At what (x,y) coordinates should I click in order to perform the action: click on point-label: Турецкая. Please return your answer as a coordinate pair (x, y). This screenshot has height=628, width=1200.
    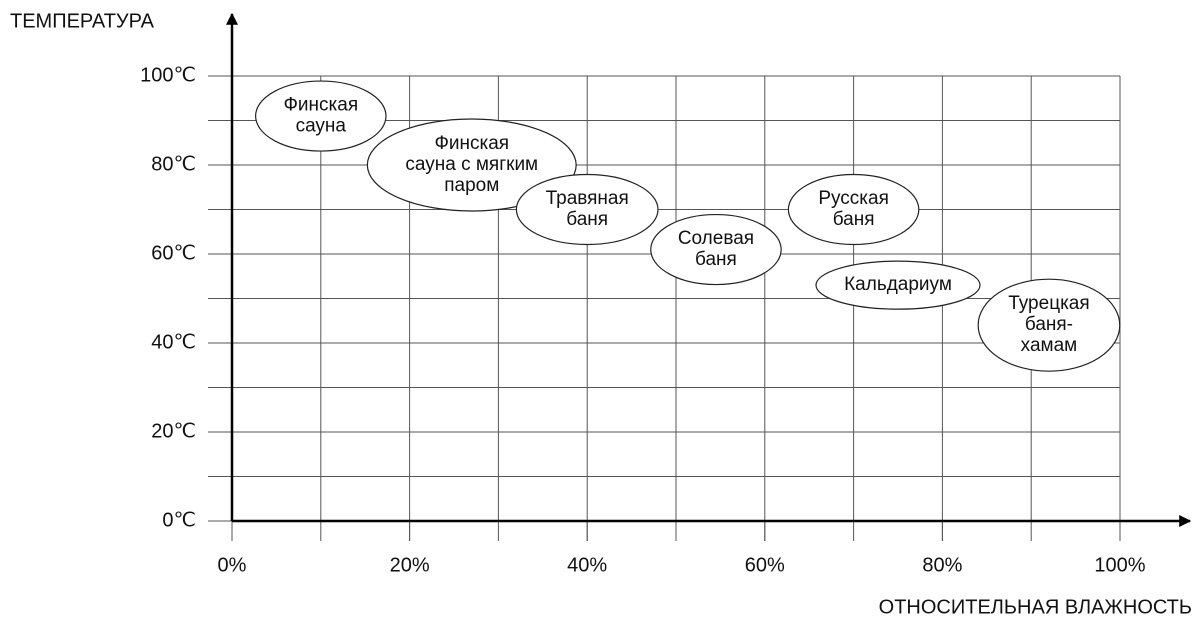
    Looking at the image, I should click on (1048, 303).